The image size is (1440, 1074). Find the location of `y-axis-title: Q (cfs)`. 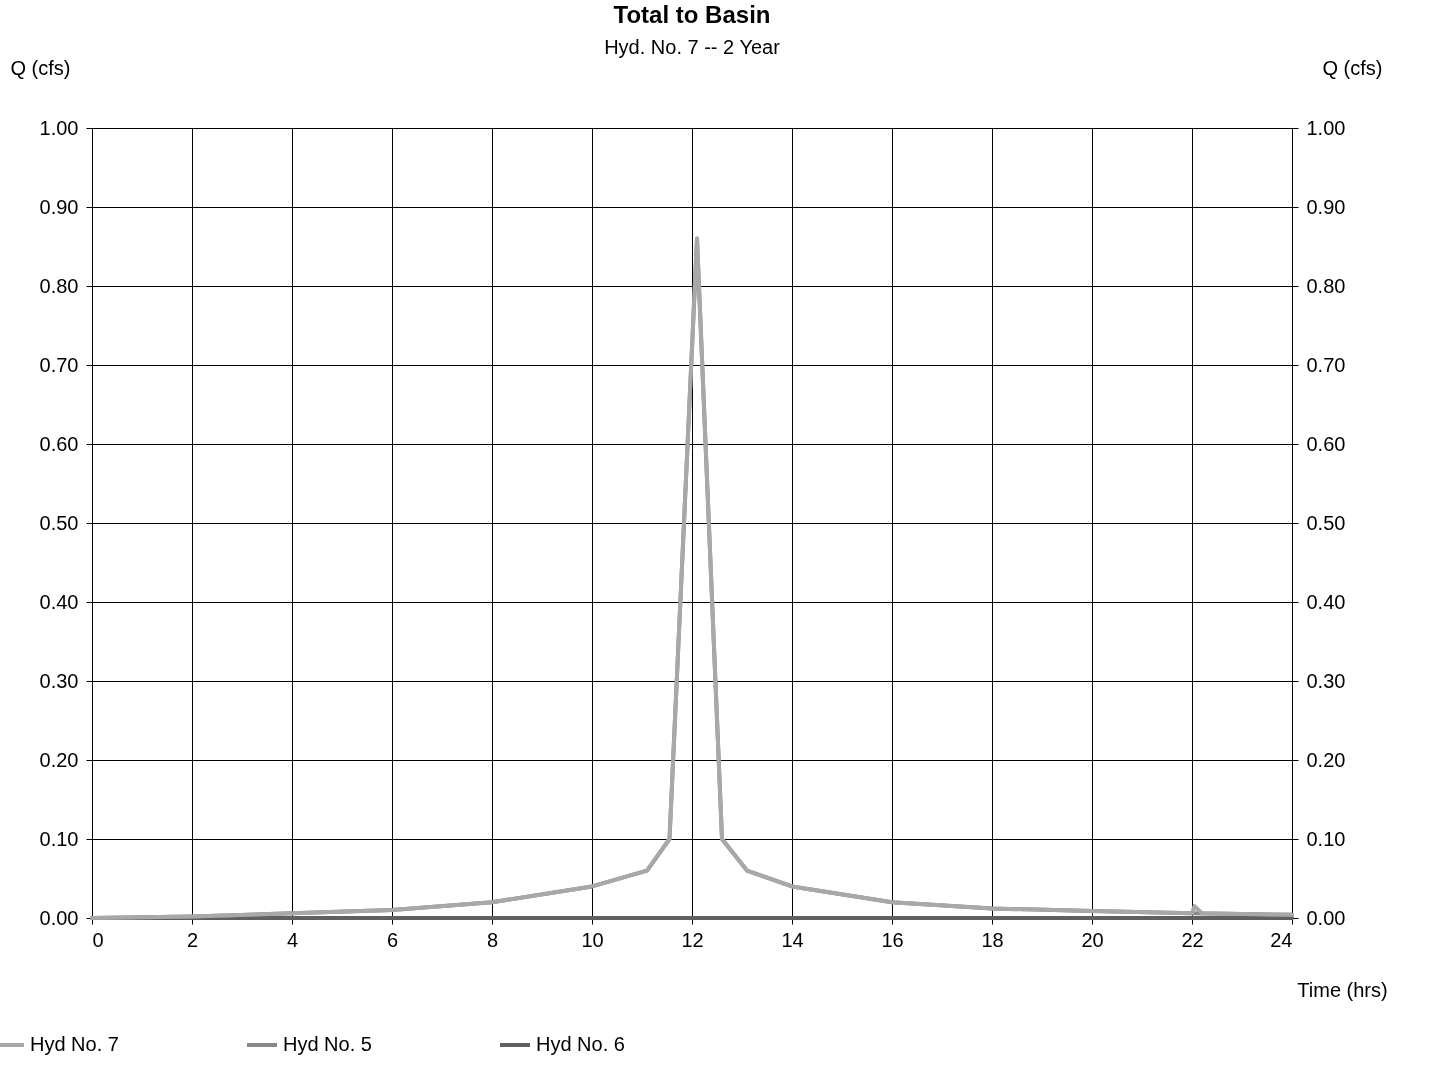

y-axis-title: Q (cfs) is located at coordinates (40, 67).